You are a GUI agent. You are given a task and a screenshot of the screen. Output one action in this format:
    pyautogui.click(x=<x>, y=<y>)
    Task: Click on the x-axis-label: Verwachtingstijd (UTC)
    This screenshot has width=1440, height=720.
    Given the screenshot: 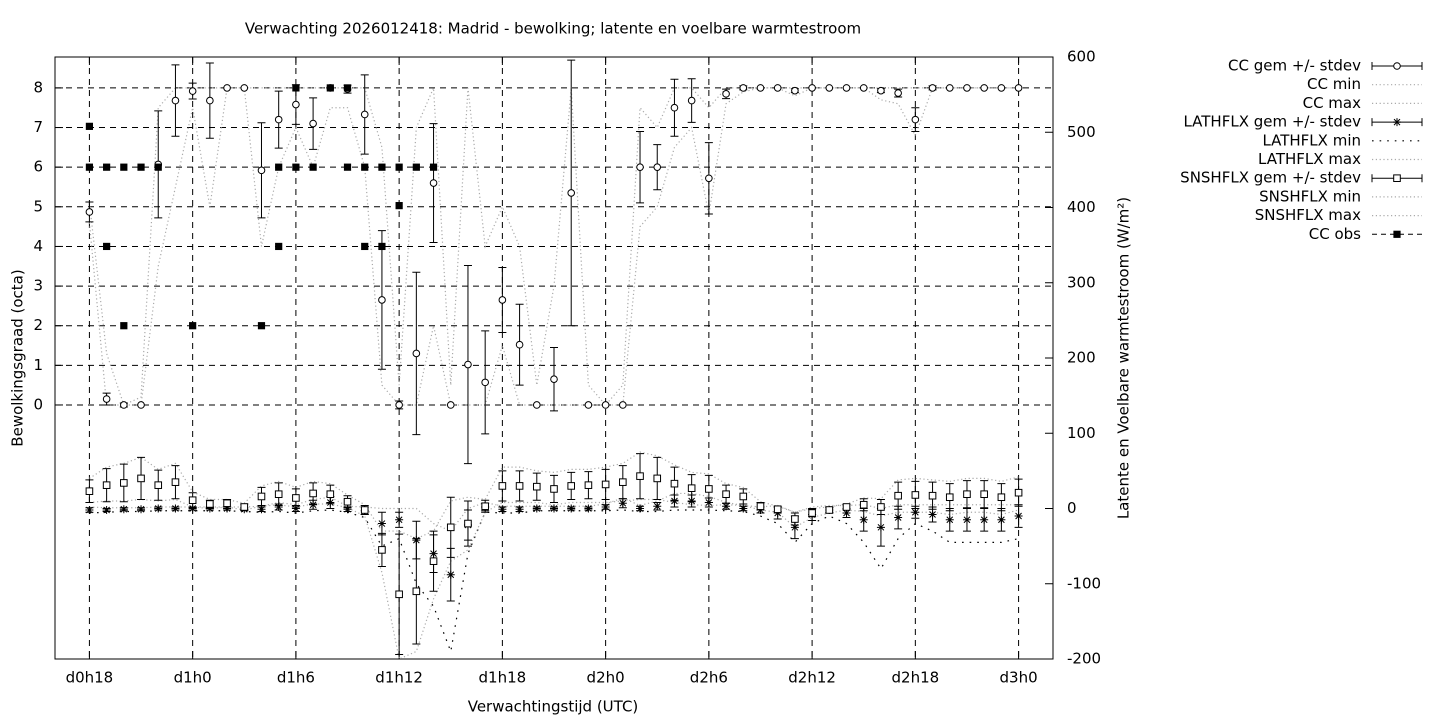 What is the action you would take?
    pyautogui.click(x=553, y=707)
    